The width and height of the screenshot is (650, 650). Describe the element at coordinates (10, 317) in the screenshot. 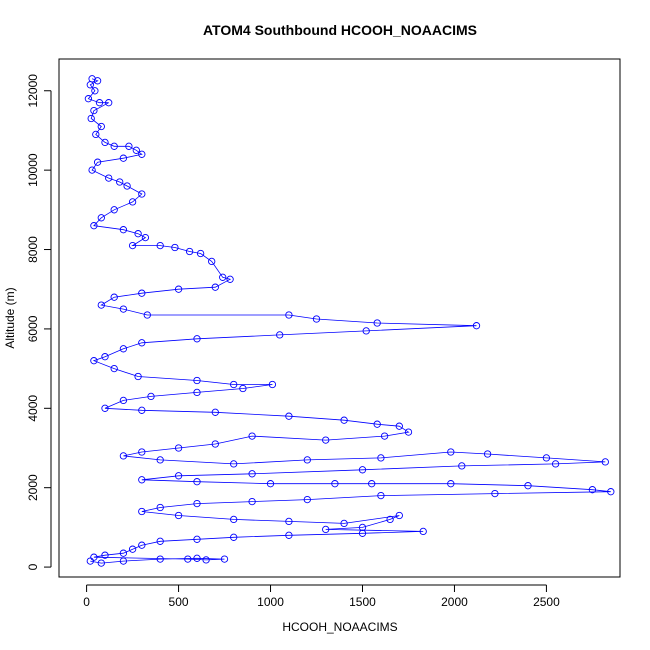

I see `y-axis-label: Altitude (m)` at that location.